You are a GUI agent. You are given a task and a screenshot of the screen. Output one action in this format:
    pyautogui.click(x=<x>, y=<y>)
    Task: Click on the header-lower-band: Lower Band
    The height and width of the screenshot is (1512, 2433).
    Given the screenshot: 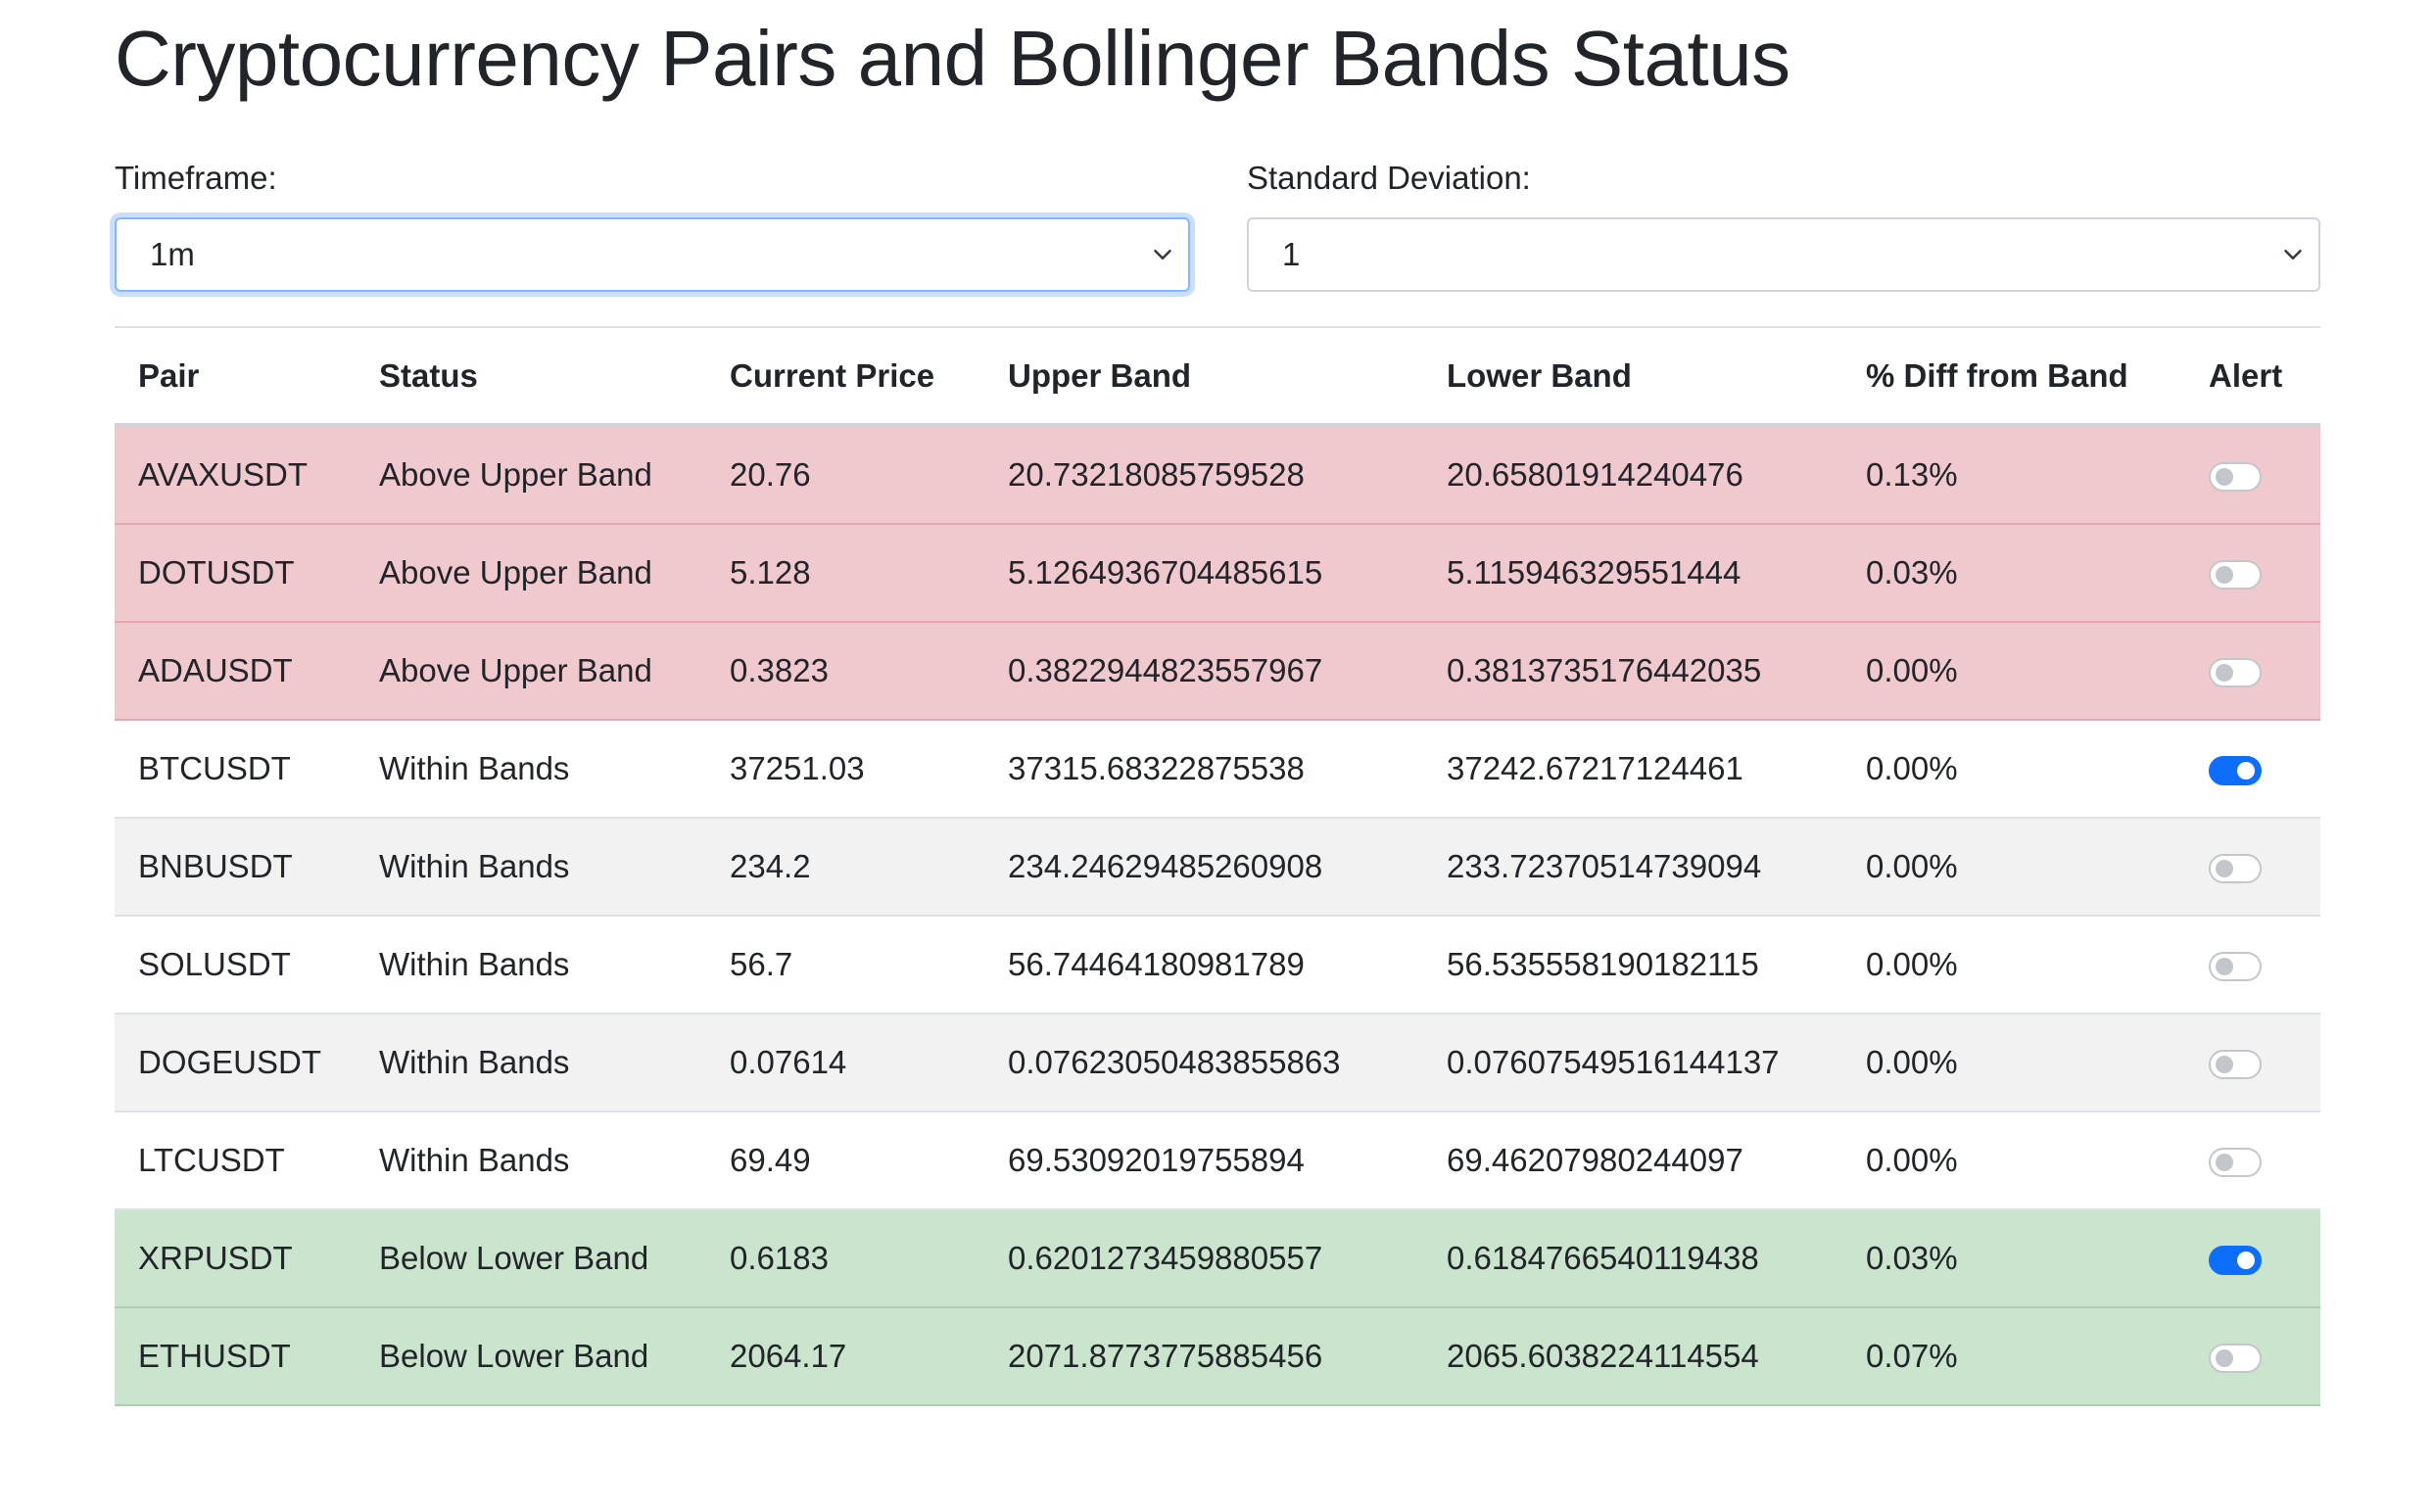 What is the action you would take?
    pyautogui.click(x=1632, y=377)
    